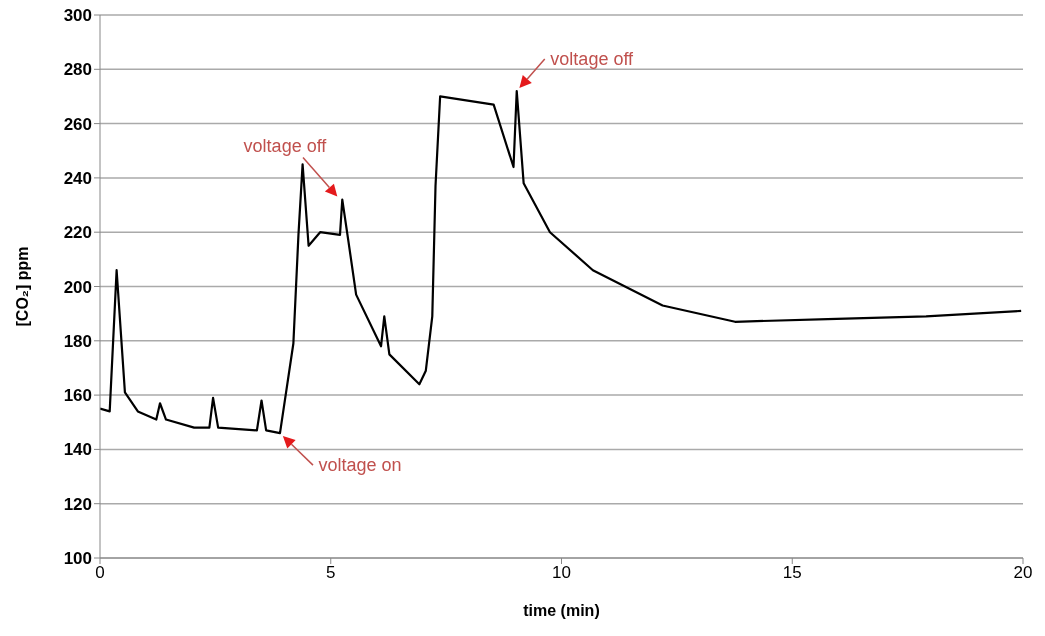 This screenshot has width=1045, height=636. Describe the element at coordinates (77, 287) in the screenshot. I see `y-tick-label: 200` at that location.